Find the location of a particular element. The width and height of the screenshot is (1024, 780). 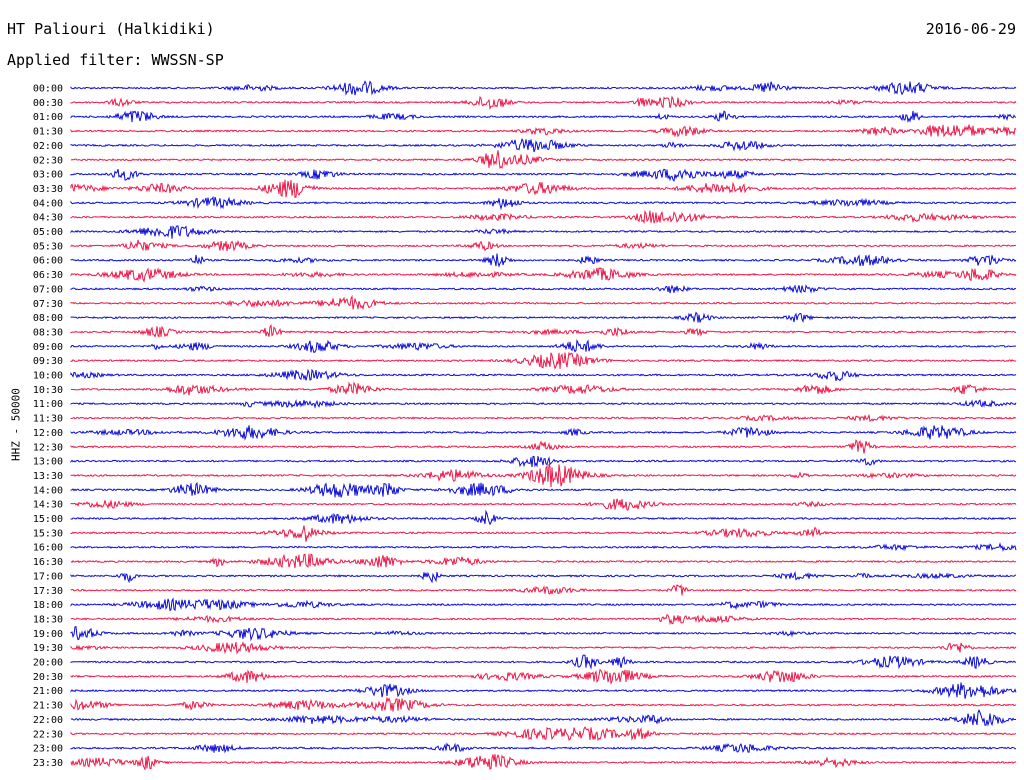

row-time-label: 03:30 is located at coordinates (48, 189).